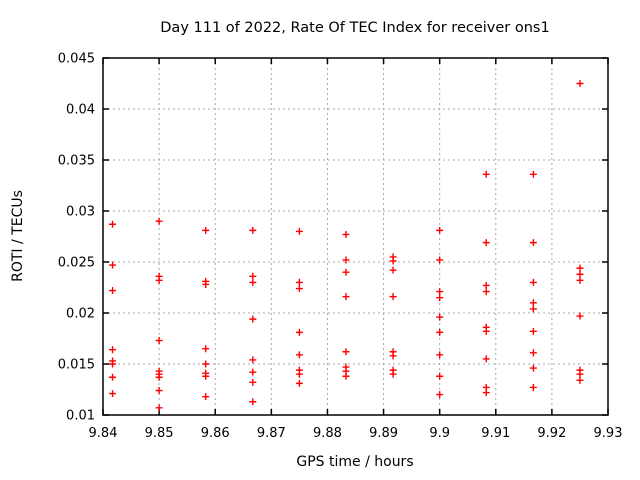 The width and height of the screenshot is (640, 480). Describe the element at coordinates (551, 433) in the screenshot. I see `x-tick-label: 9.92` at that location.